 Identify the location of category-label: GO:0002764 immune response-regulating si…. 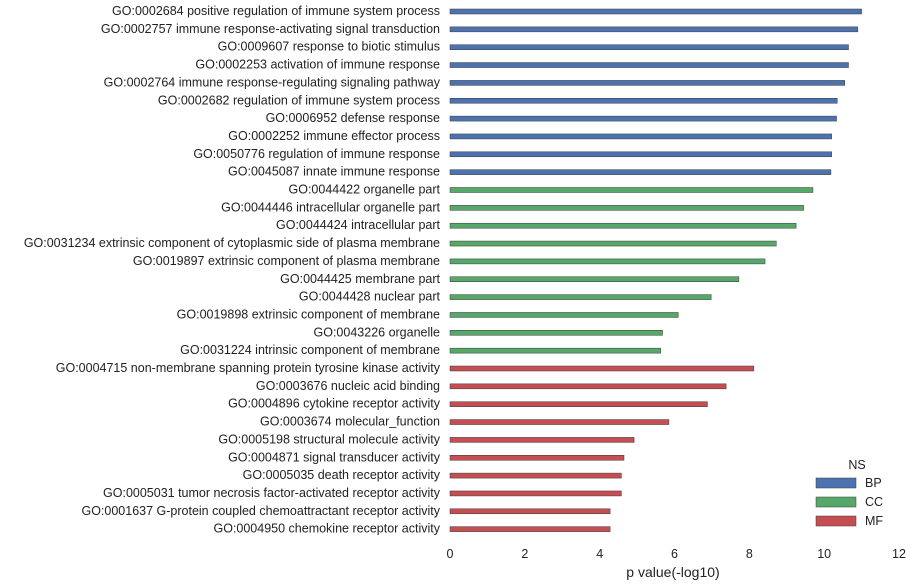
(272, 82).